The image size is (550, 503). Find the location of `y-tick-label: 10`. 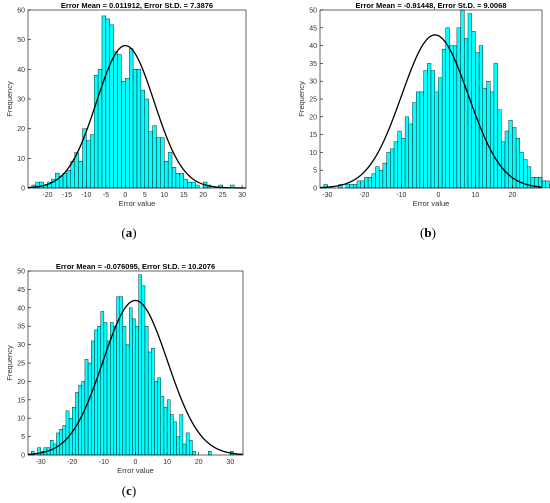

y-tick-label: 10 is located at coordinates (21, 159).